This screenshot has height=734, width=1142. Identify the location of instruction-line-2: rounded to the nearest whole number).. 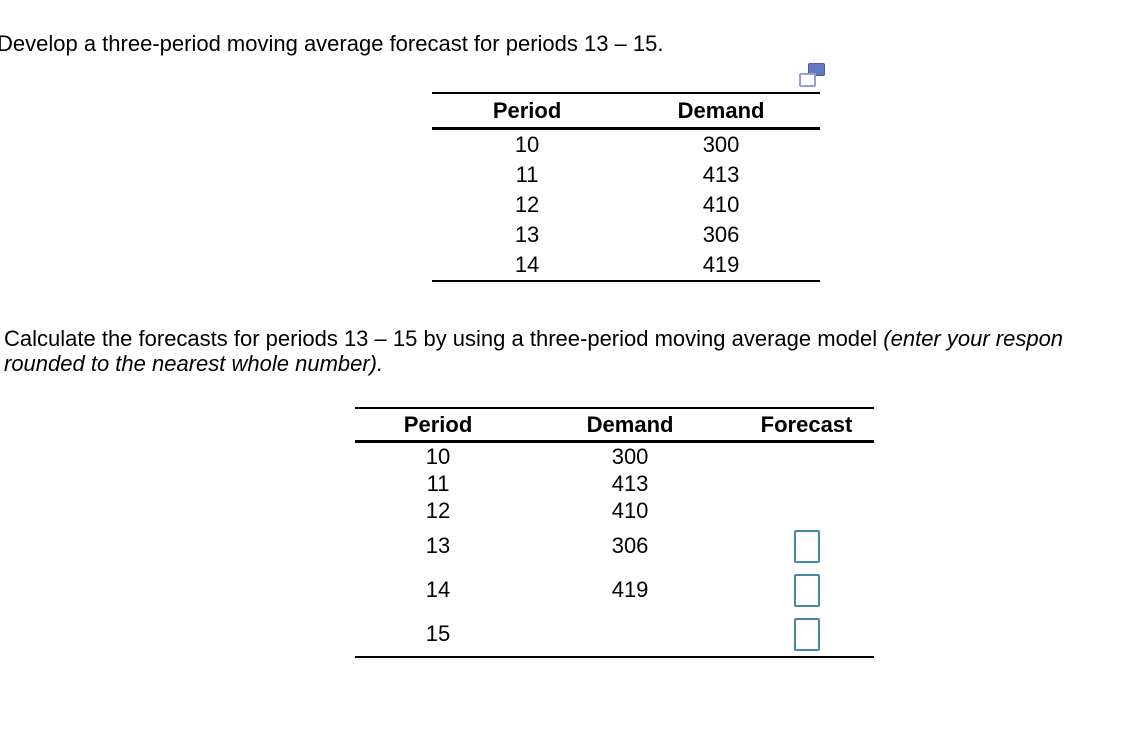
(194, 363).